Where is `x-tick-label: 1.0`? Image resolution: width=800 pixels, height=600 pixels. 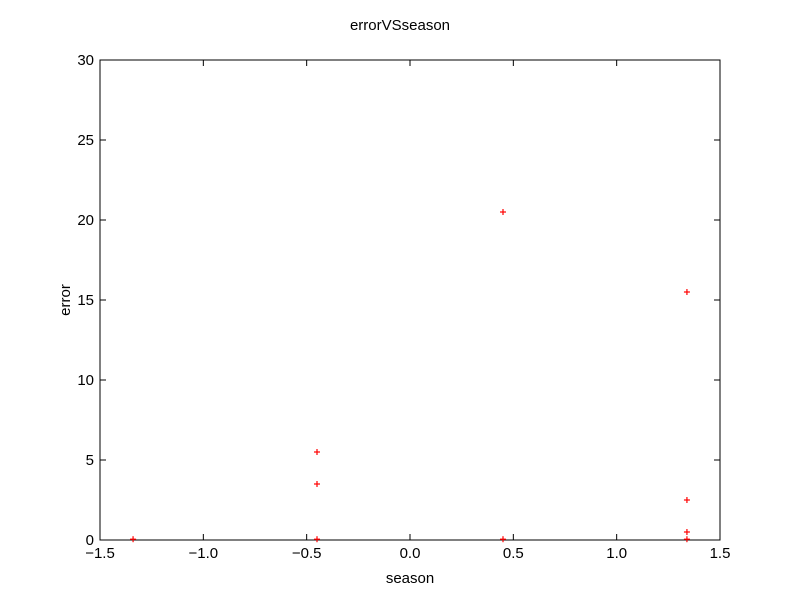 x-tick-label: 1.0 is located at coordinates (616, 553).